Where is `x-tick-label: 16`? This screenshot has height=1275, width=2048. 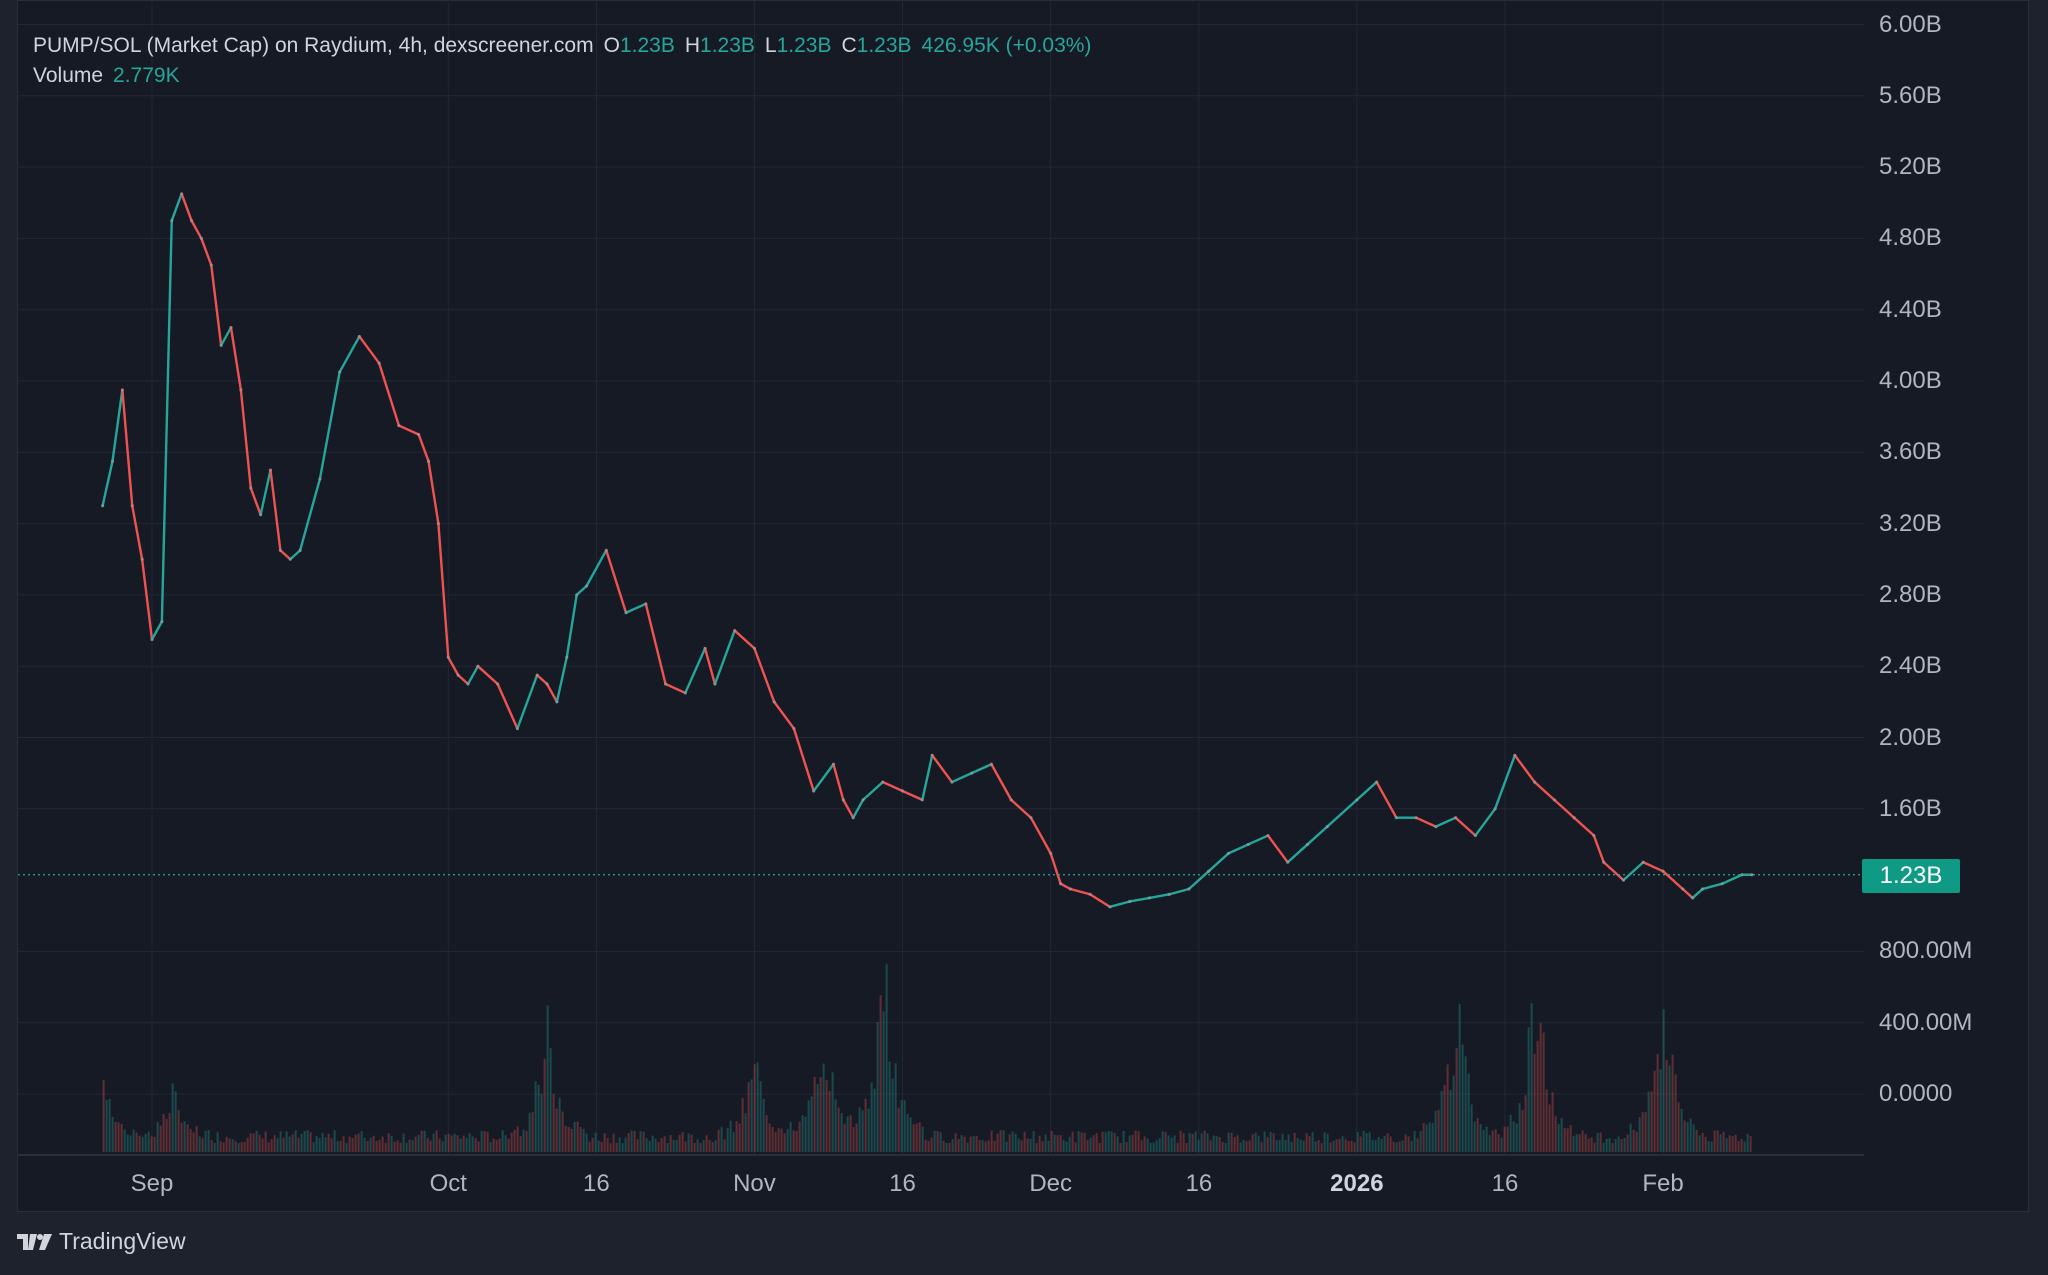 x-tick-label: 16 is located at coordinates (1199, 1183).